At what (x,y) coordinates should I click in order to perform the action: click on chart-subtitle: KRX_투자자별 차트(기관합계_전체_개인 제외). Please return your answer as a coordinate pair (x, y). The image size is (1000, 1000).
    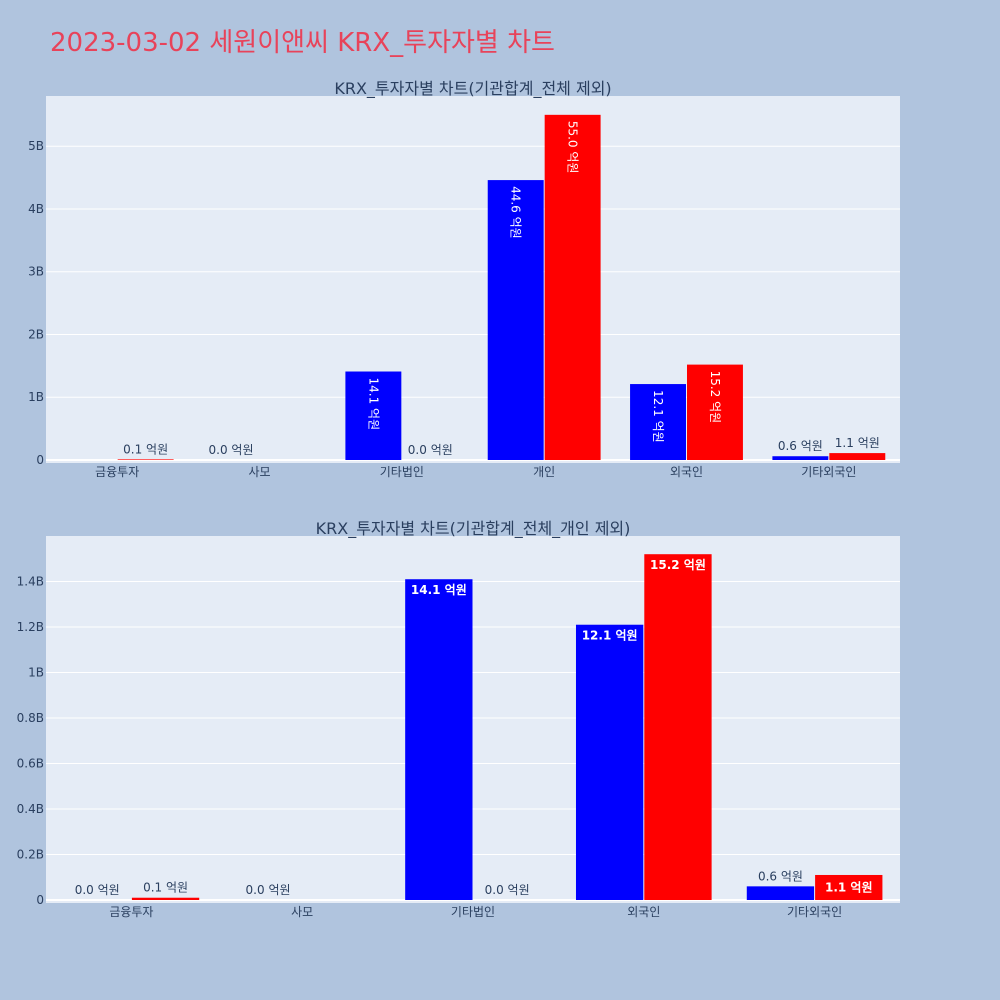
    Looking at the image, I should click on (473, 529).